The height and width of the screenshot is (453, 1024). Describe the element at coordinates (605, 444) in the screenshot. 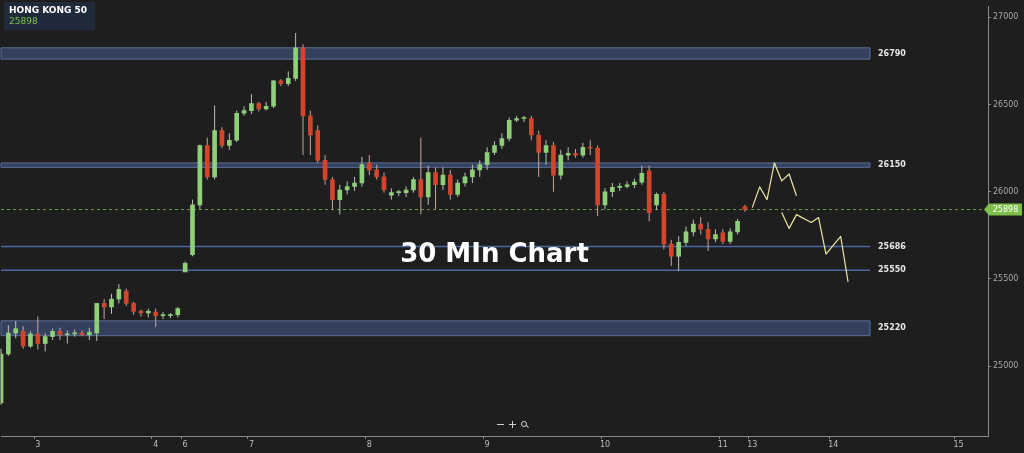

I see `x-tick-label: 10` at that location.